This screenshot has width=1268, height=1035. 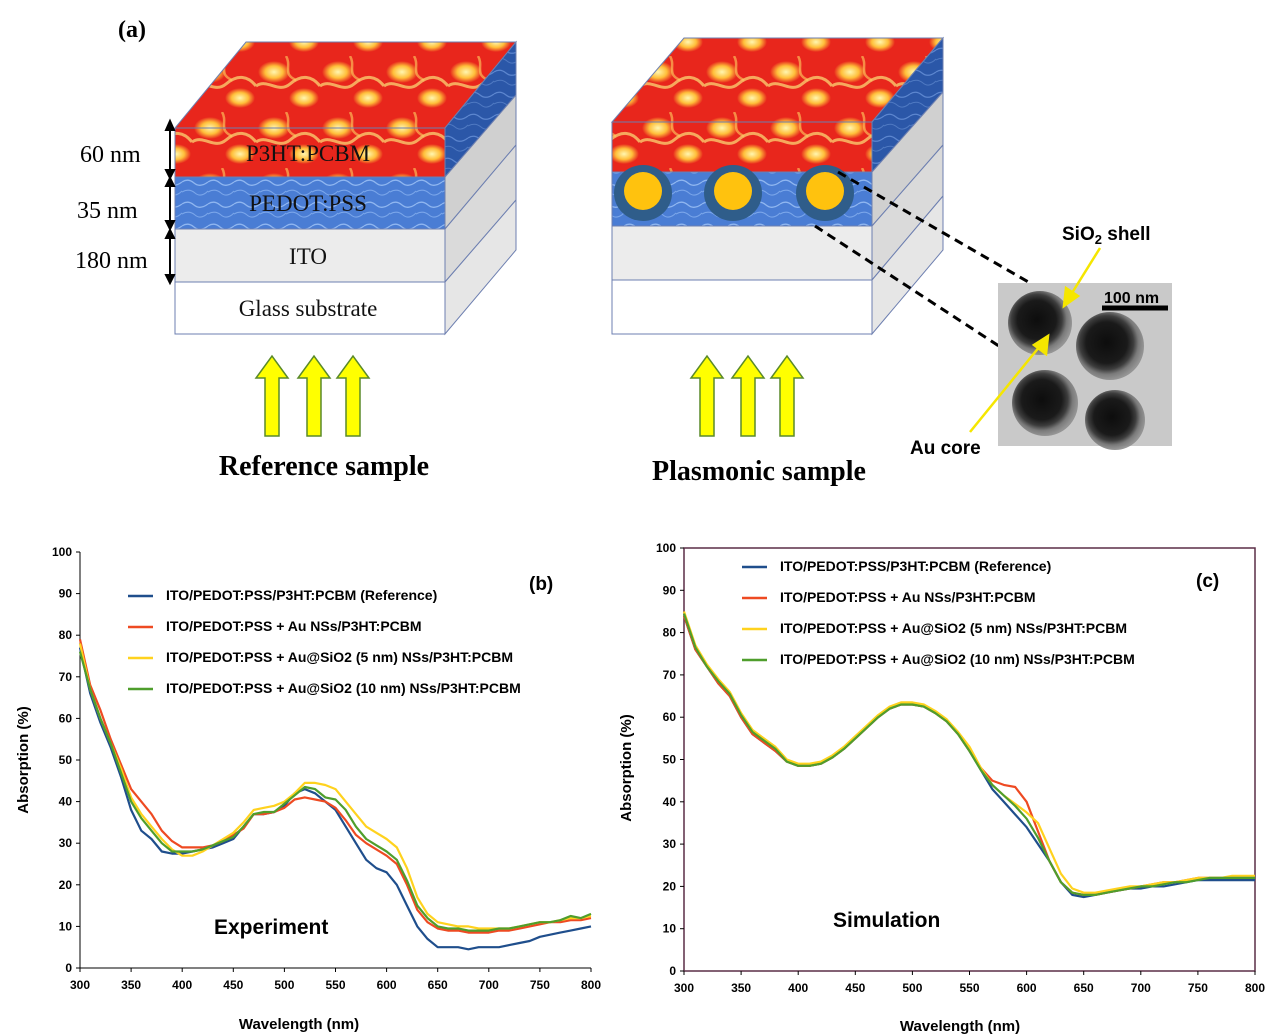 What do you see at coordinates (798, 988) in the screenshot?
I see `chart-c-xtick-label: 400` at bounding box center [798, 988].